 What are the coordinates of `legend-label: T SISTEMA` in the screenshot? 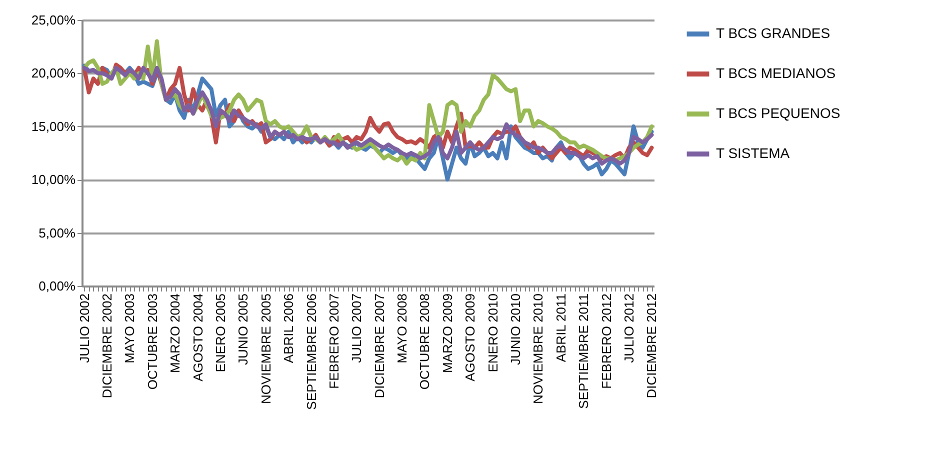 It's located at (753, 153).